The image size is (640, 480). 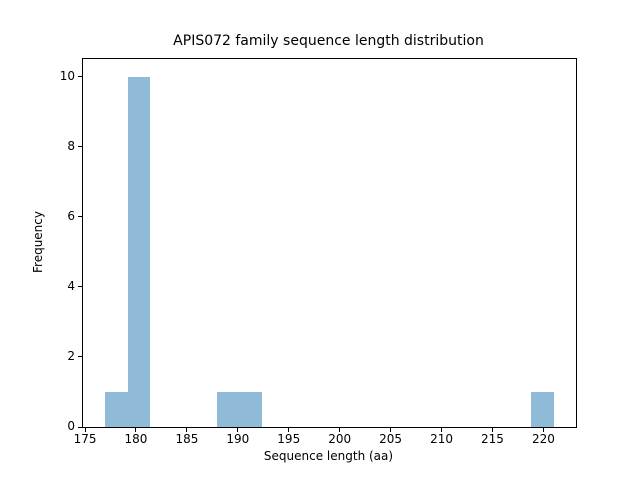 I want to click on x-tick-label: 190, so click(x=238, y=439).